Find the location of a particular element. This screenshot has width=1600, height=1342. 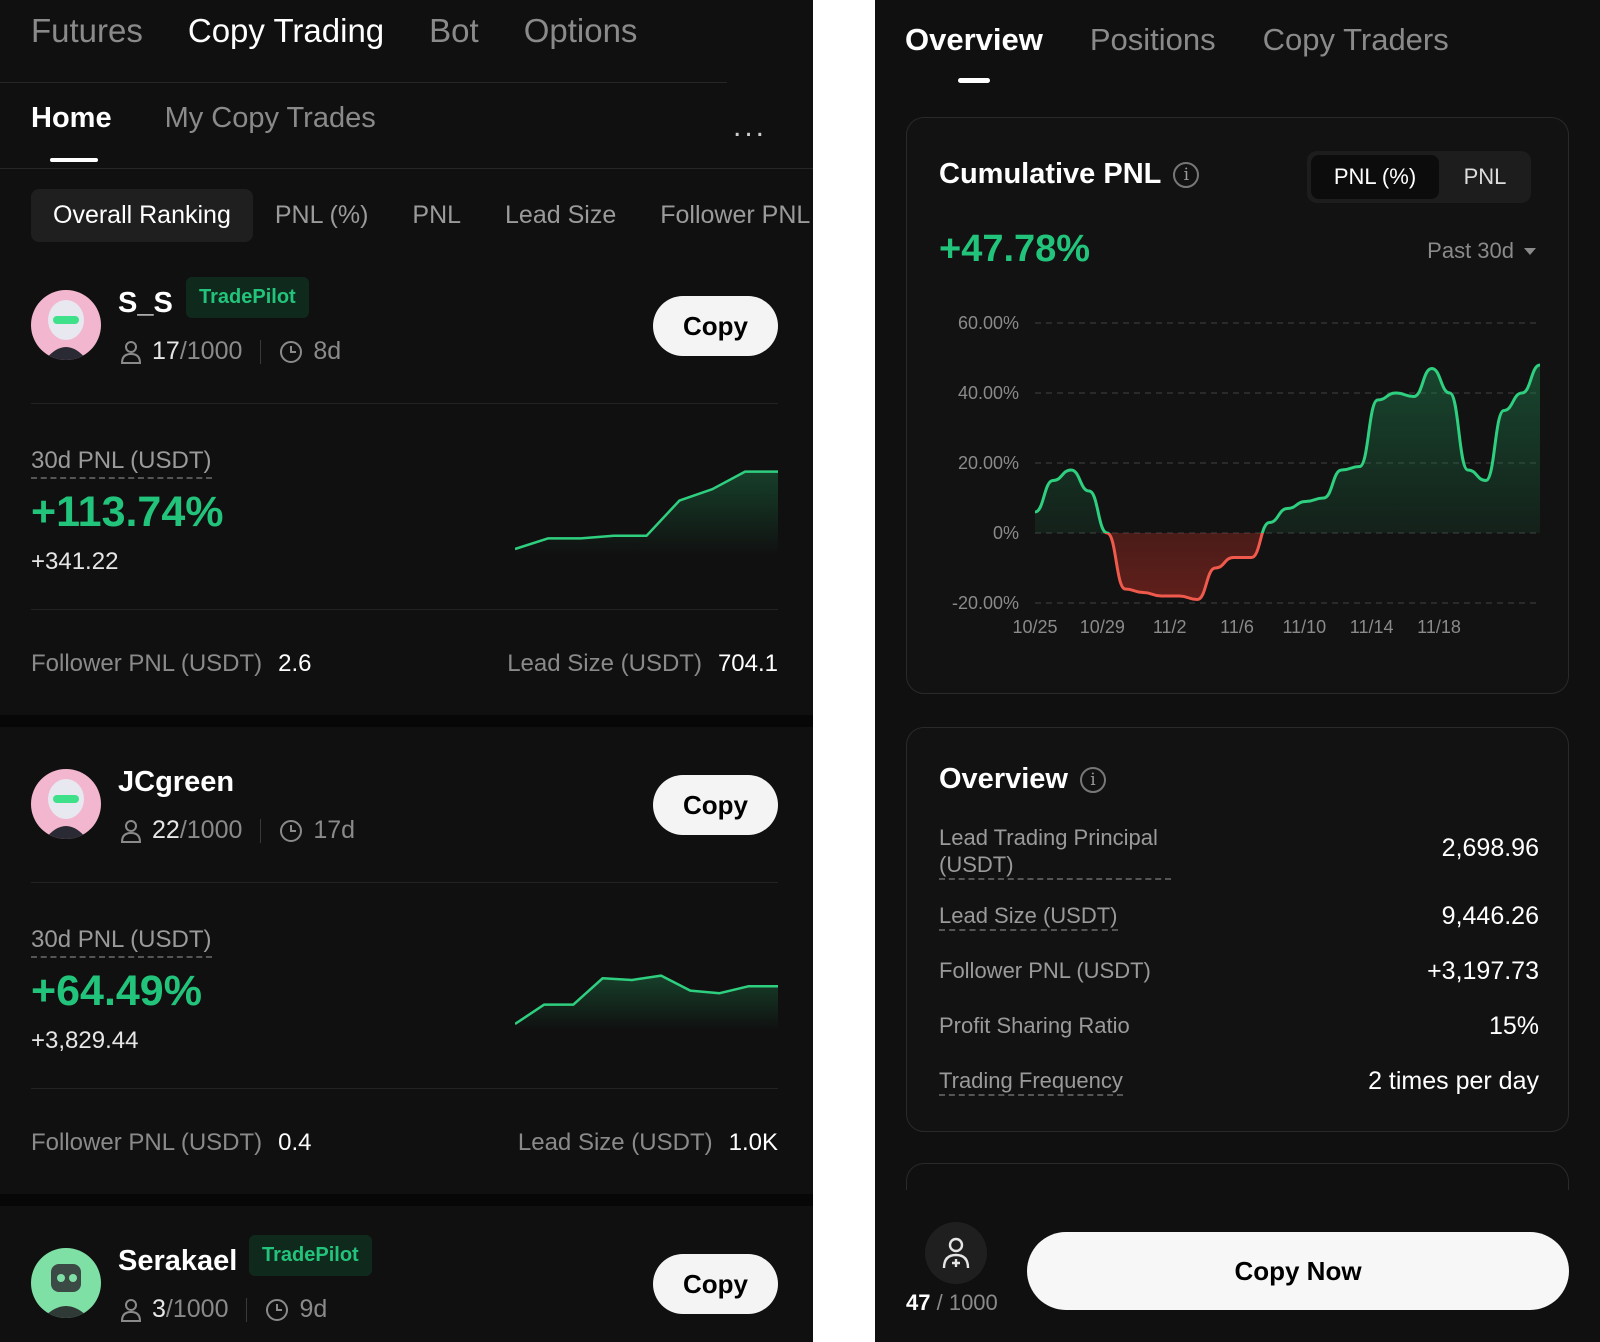

cumulative-pnl-title: Cumulative PNL i is located at coordinates (1069, 174).